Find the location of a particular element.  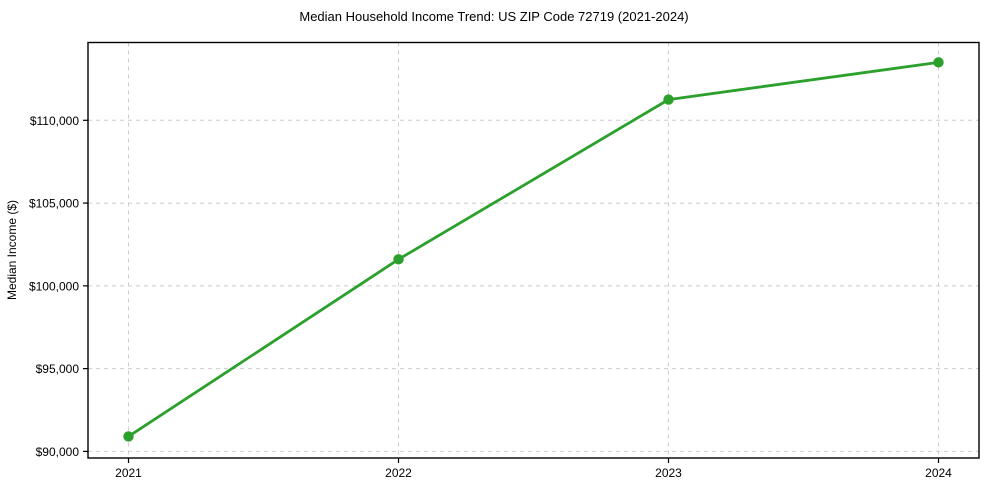

y-tick-label: $90,000 is located at coordinates (58, 452).